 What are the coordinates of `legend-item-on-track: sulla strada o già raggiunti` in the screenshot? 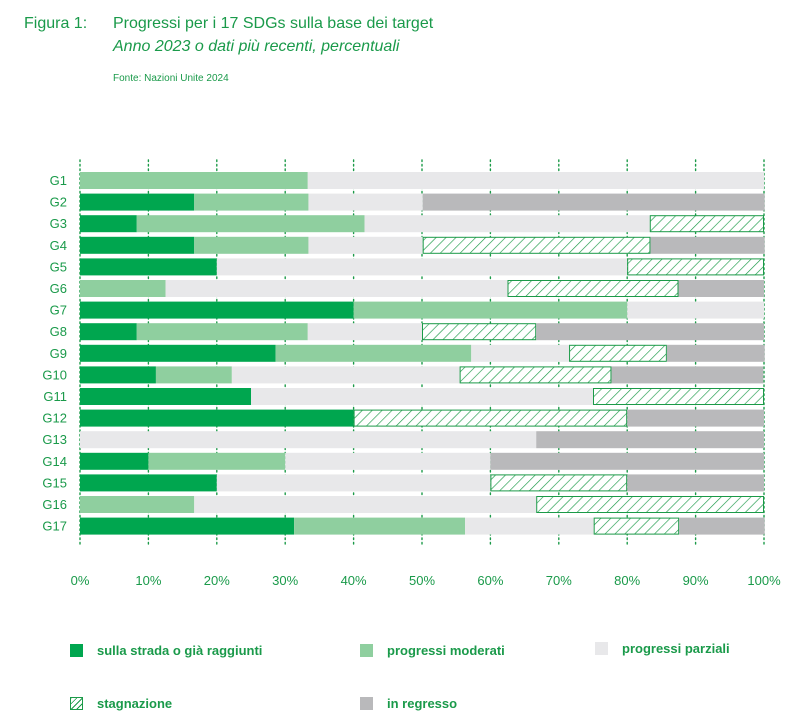 It's located at (166, 650).